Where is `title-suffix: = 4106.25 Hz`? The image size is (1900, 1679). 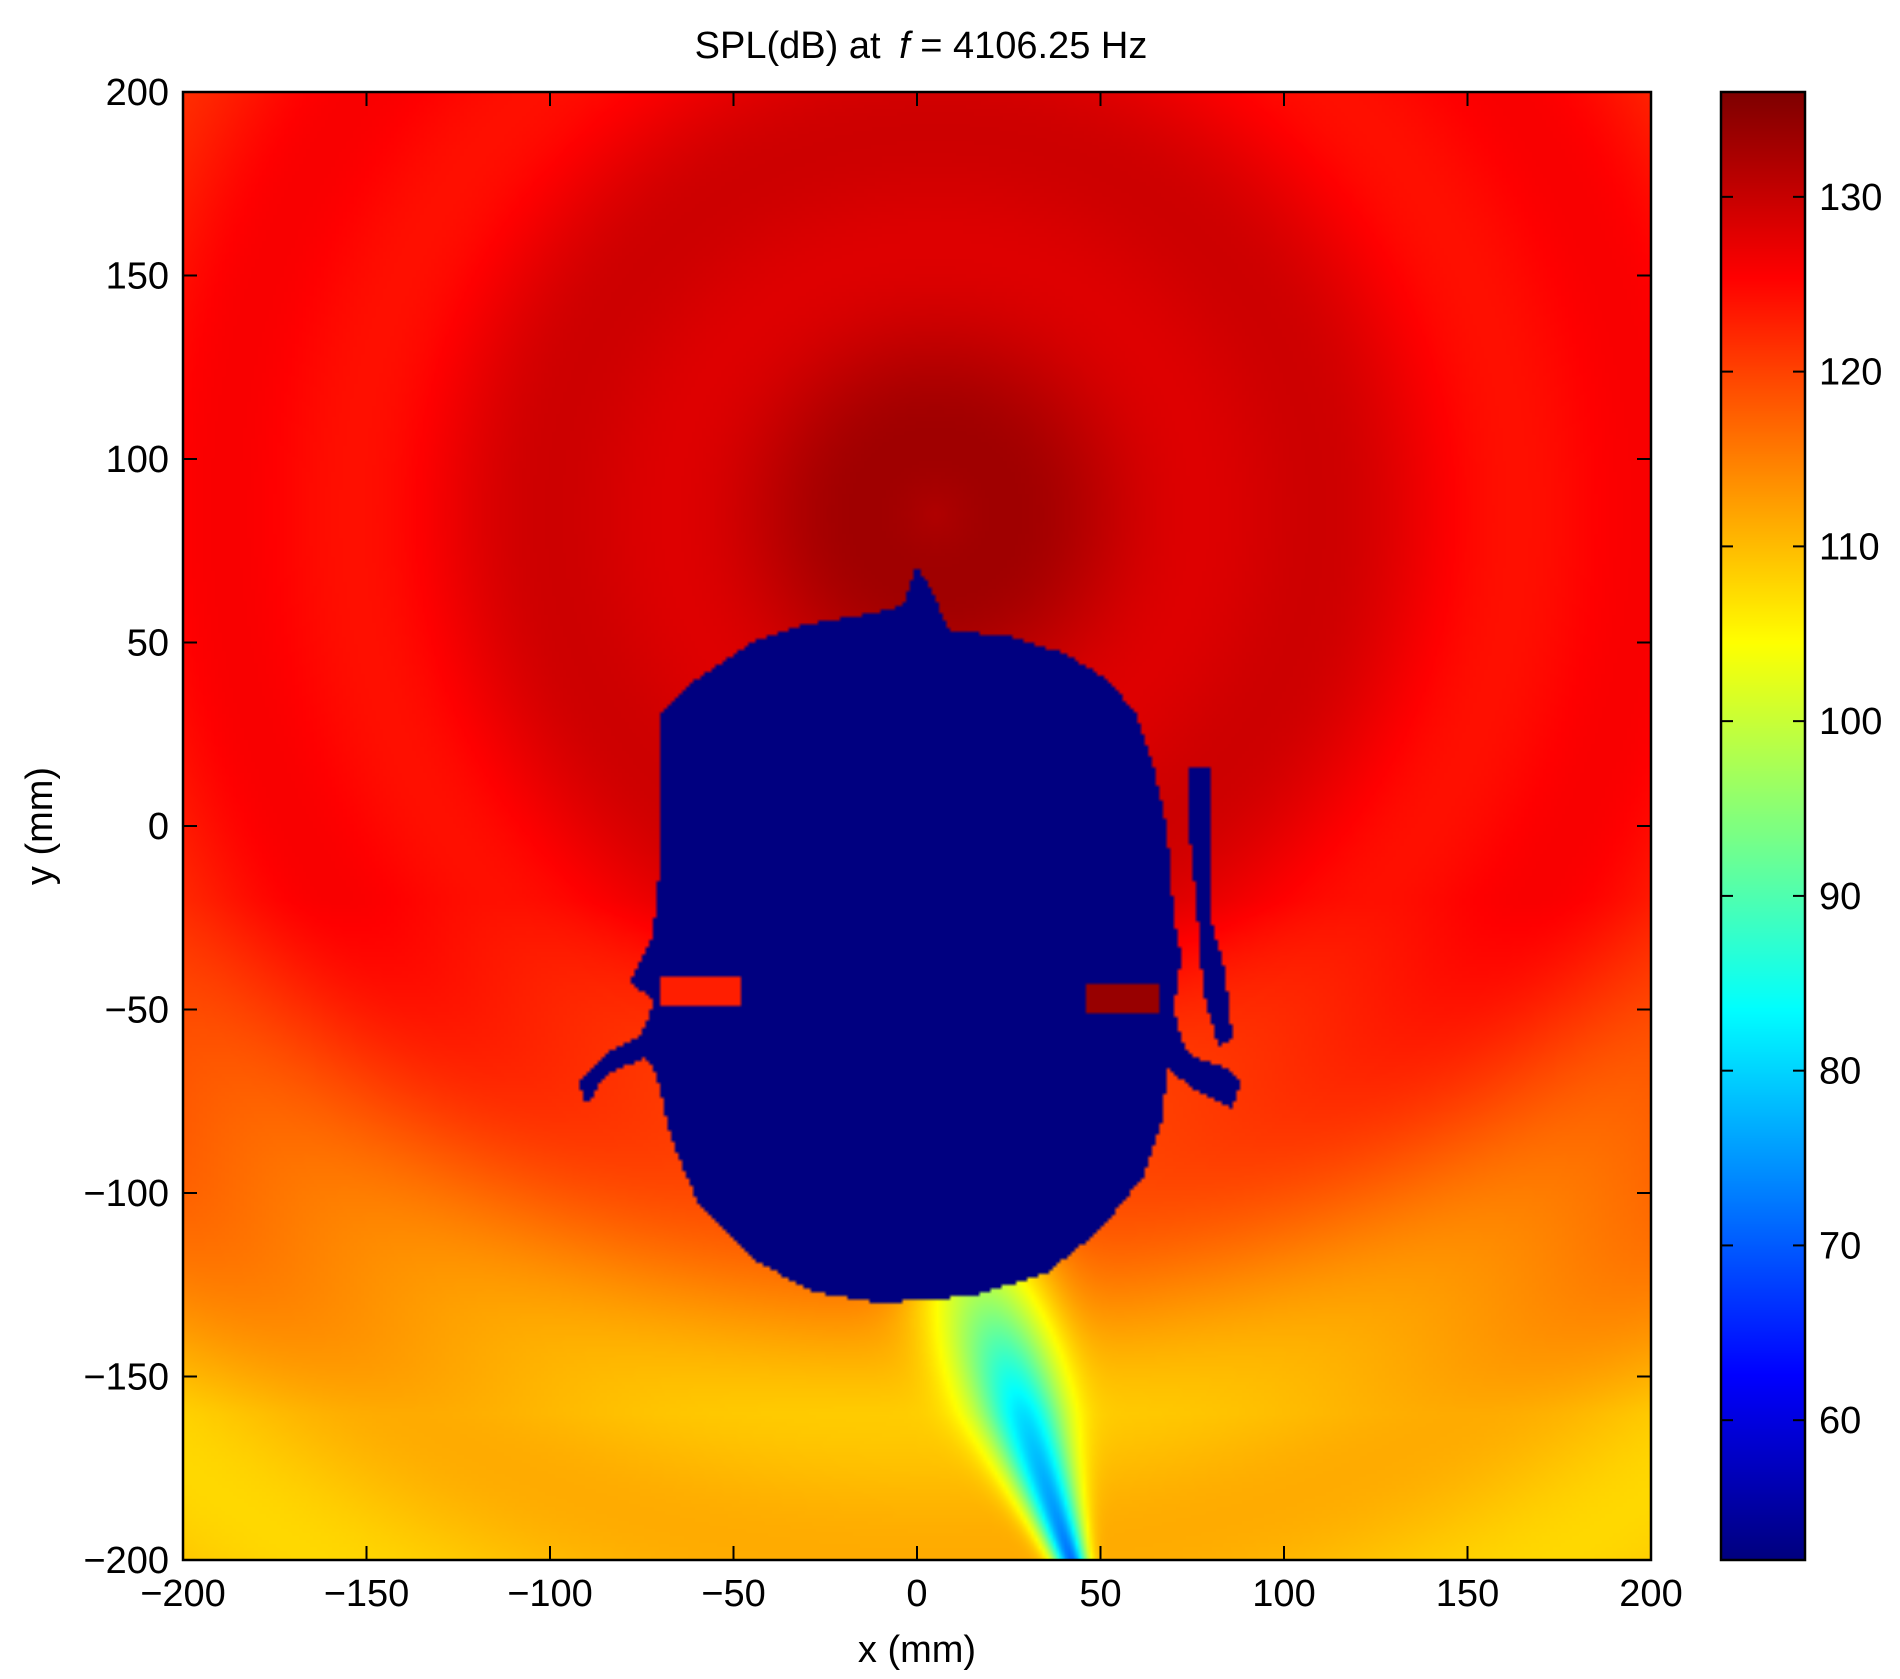
title-suffix: = 4106.25 Hz is located at coordinates (1029, 46).